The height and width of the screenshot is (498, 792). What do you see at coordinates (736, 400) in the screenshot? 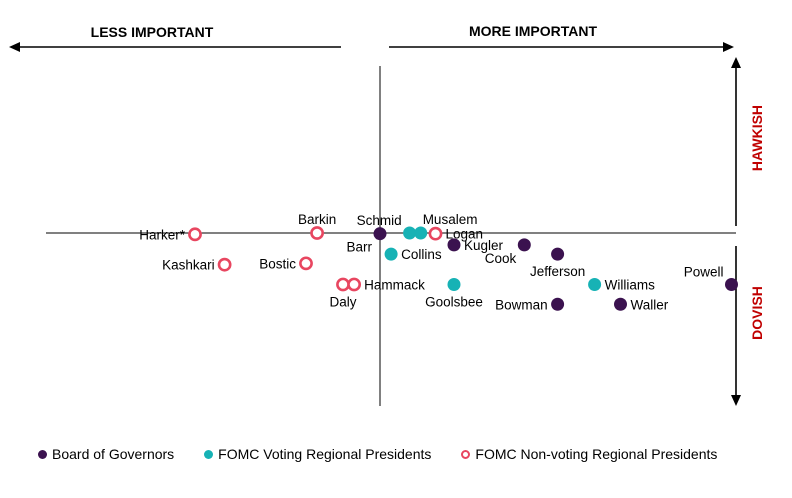
I see `down-arrow-head` at bounding box center [736, 400].